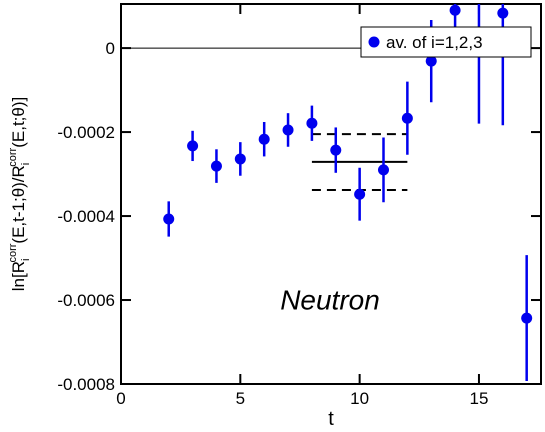 This screenshot has height=432, width=545. Describe the element at coordinates (86, 300) in the screenshot. I see `y-tick-label: -0.0006` at that location.